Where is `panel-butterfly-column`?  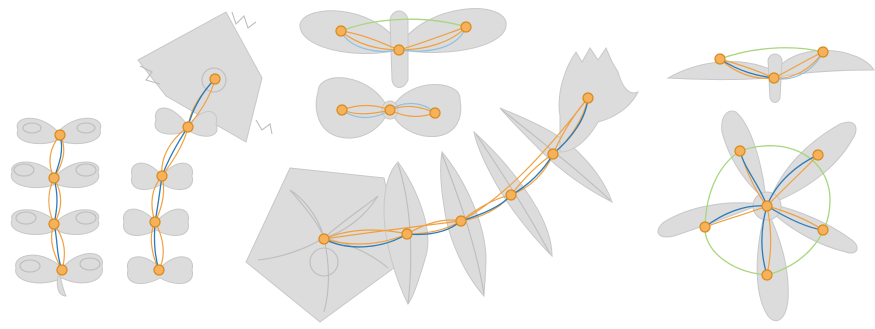
panel-butterfly-column is located at coordinates (56, 207).